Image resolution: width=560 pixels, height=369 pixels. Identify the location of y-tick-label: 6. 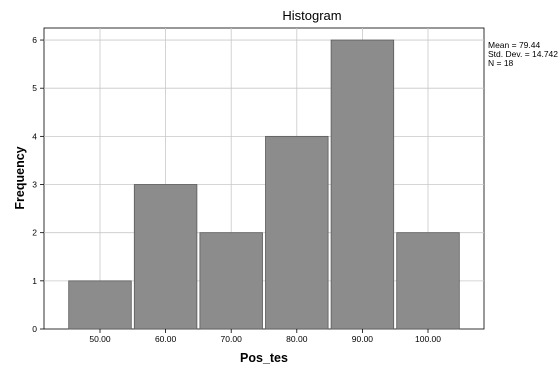
(34, 40).